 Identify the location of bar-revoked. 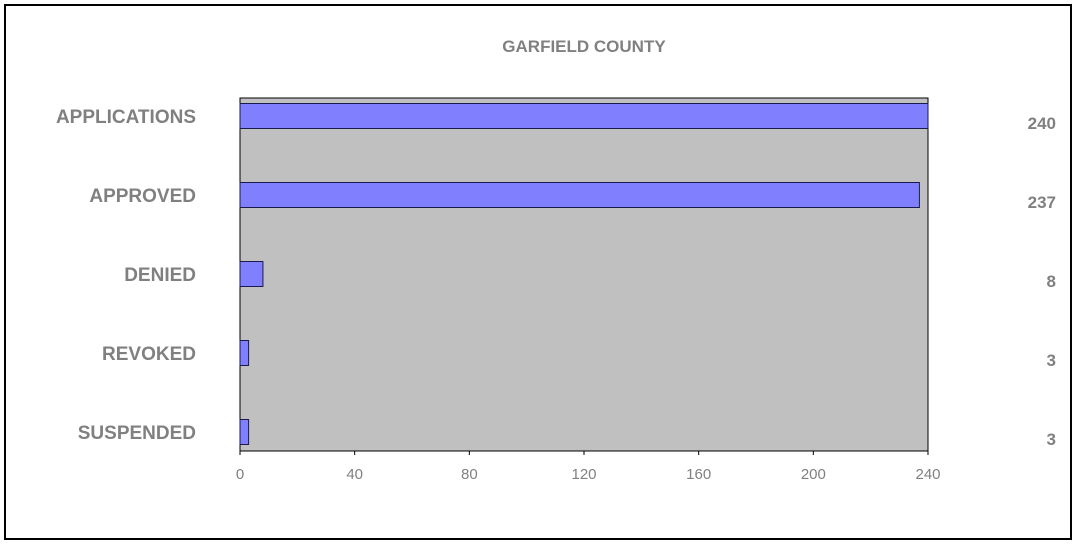
(244, 353).